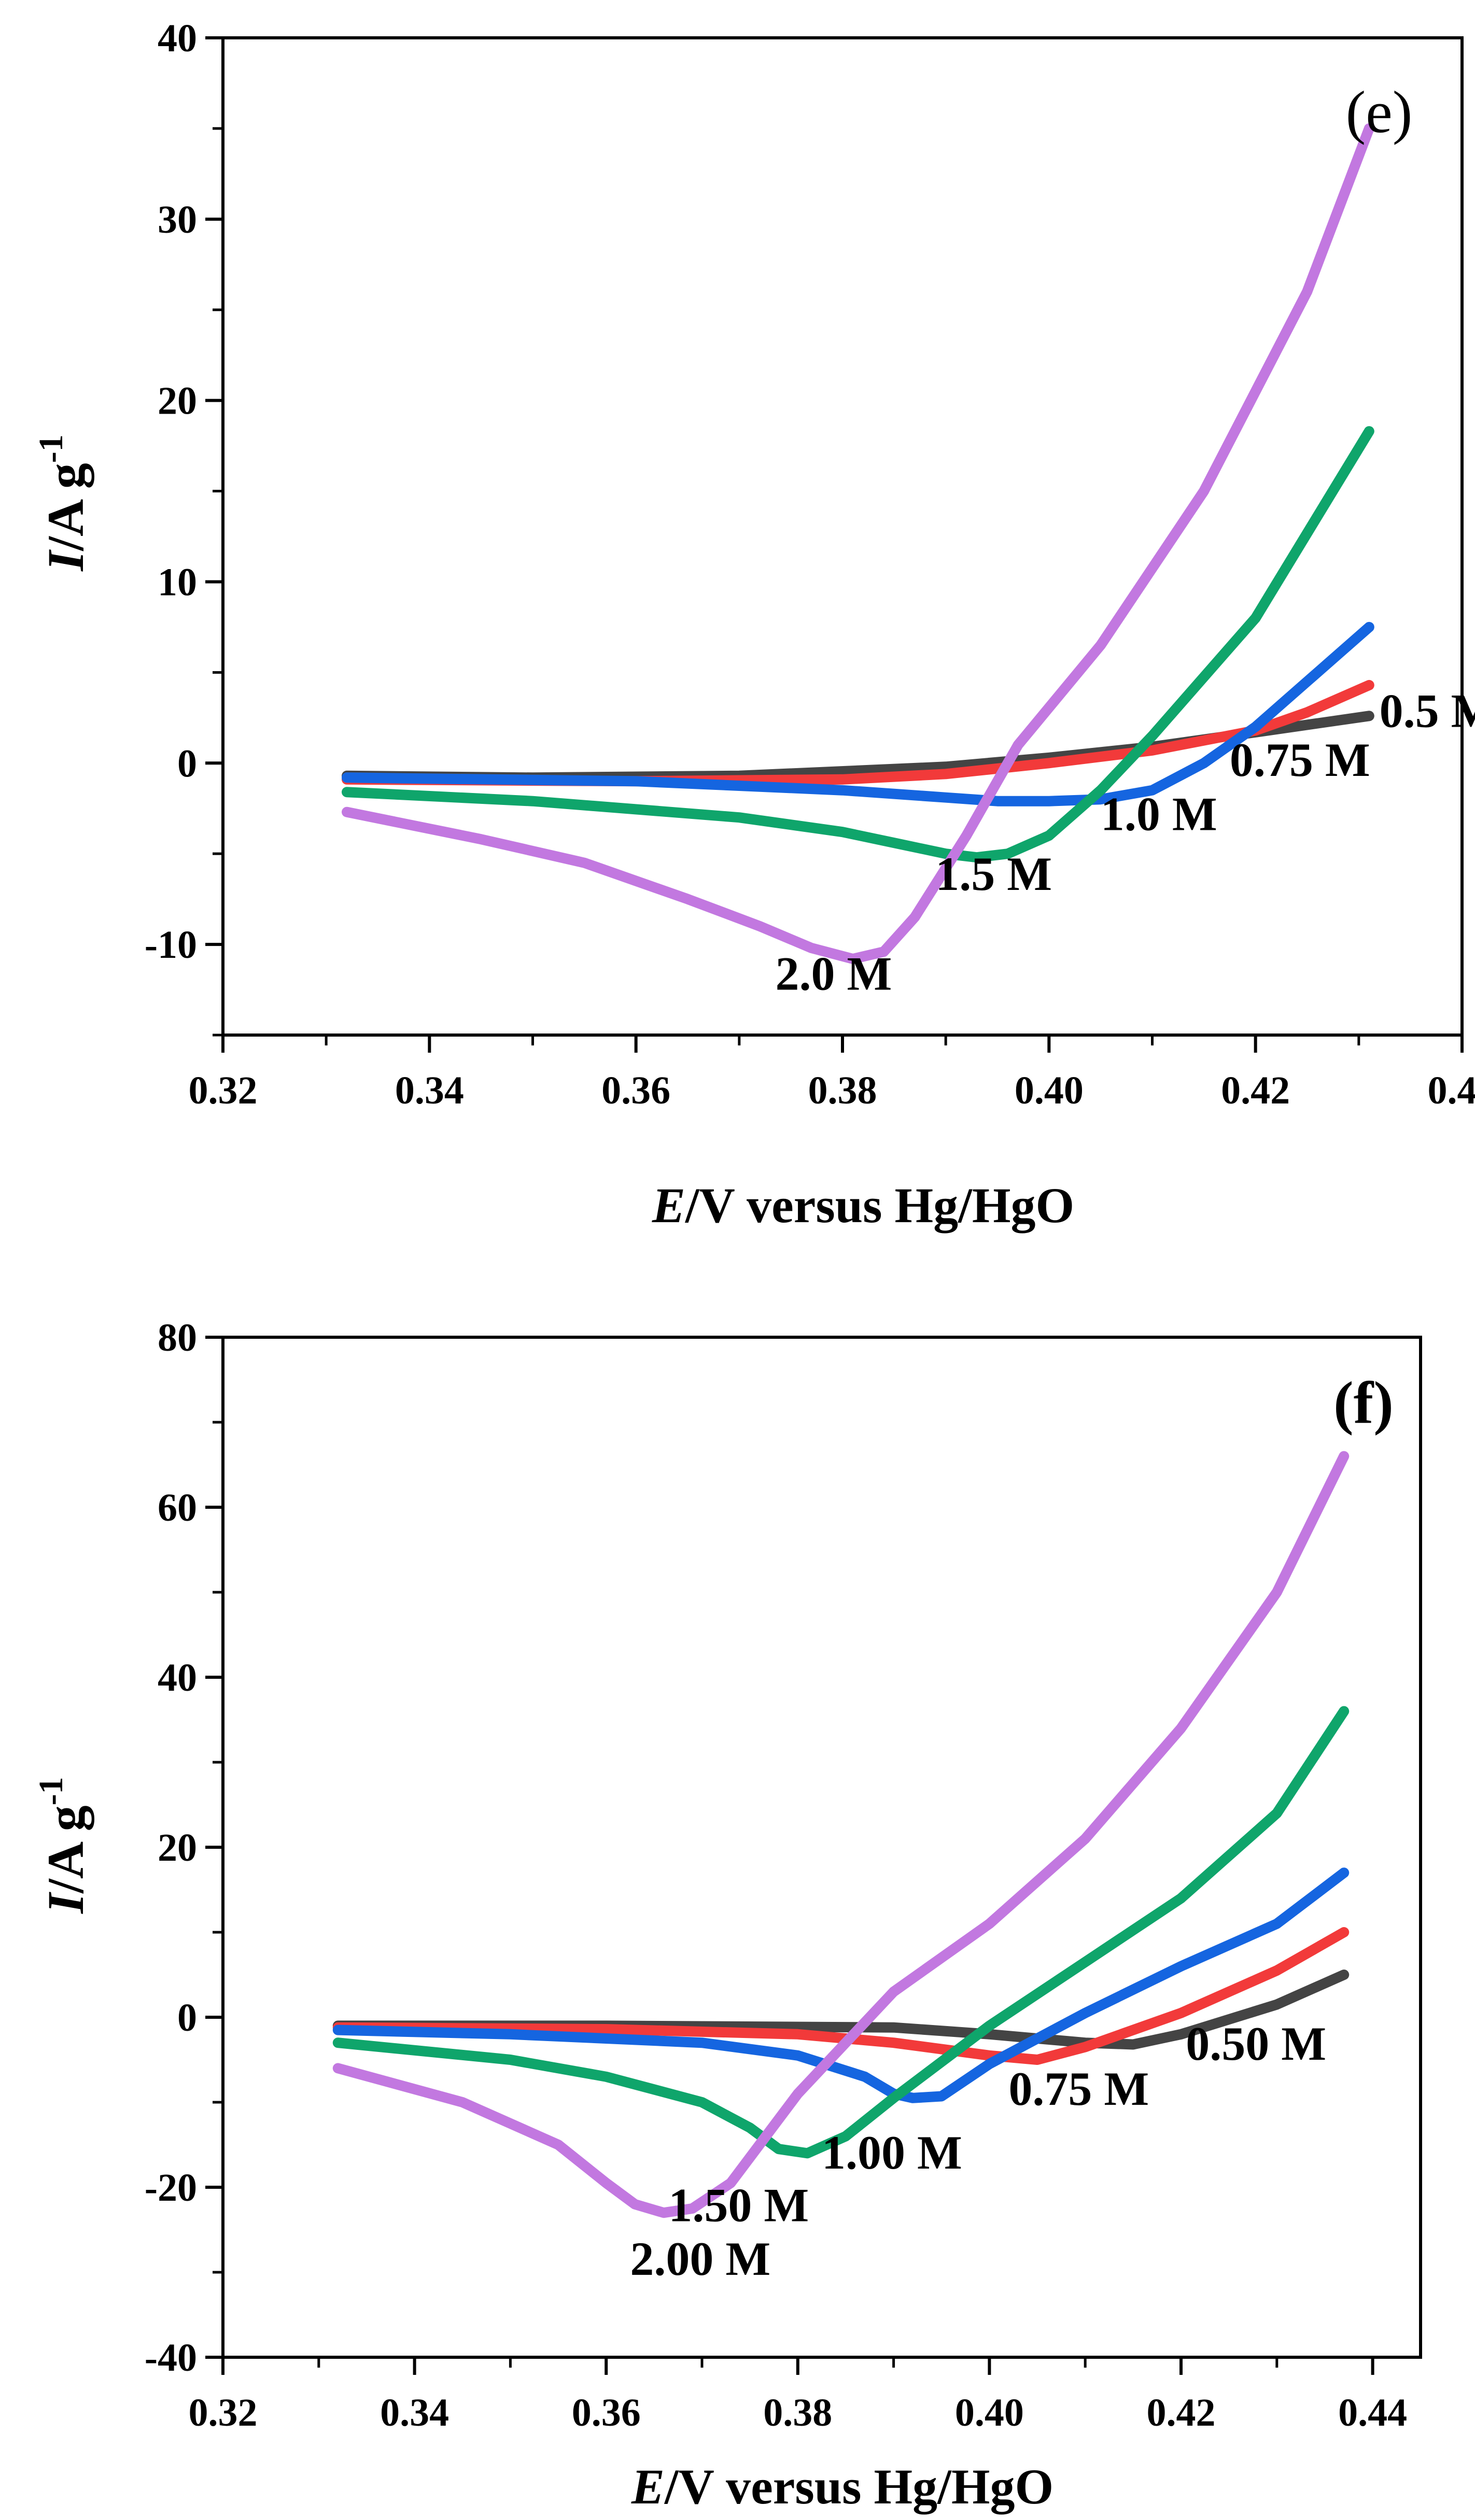 The image size is (1475, 2520). Describe the element at coordinates (858, 746) in the screenshot. I see `series-line-0-5-m` at that location.